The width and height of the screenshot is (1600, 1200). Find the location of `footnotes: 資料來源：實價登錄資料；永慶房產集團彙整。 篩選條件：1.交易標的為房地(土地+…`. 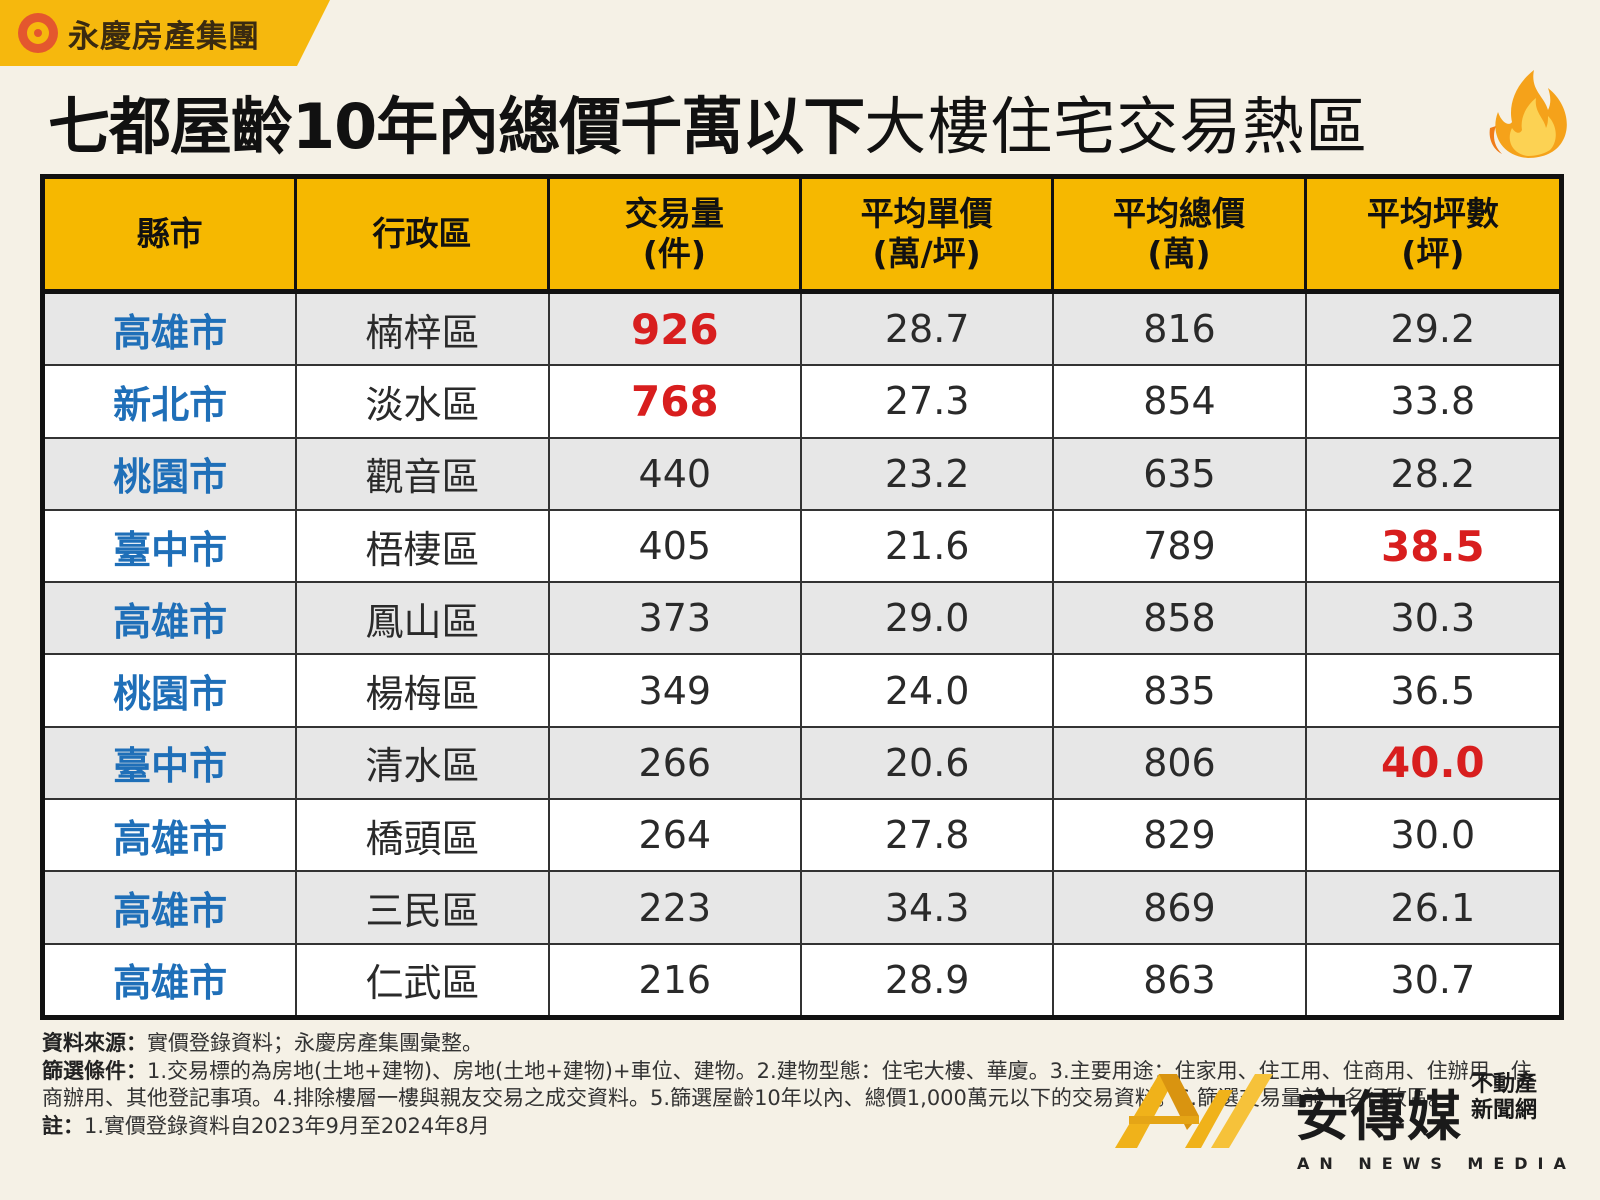

footnotes: 資料來源：實價登錄資料；永慶房產集團彙整。 篩選條件：1.交易標的為房地(土地+… is located at coordinates (797, 1085).